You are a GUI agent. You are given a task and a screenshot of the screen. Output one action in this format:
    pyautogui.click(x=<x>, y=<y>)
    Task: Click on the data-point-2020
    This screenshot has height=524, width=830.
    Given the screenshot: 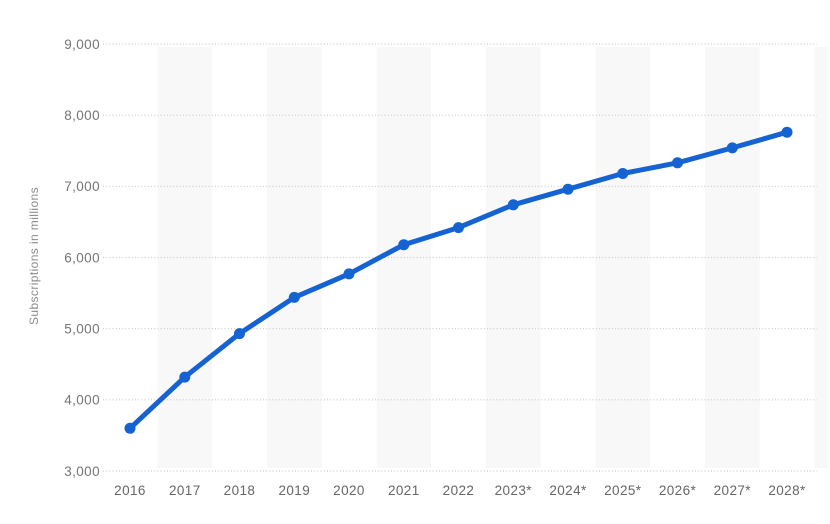 What is the action you would take?
    pyautogui.click(x=349, y=274)
    